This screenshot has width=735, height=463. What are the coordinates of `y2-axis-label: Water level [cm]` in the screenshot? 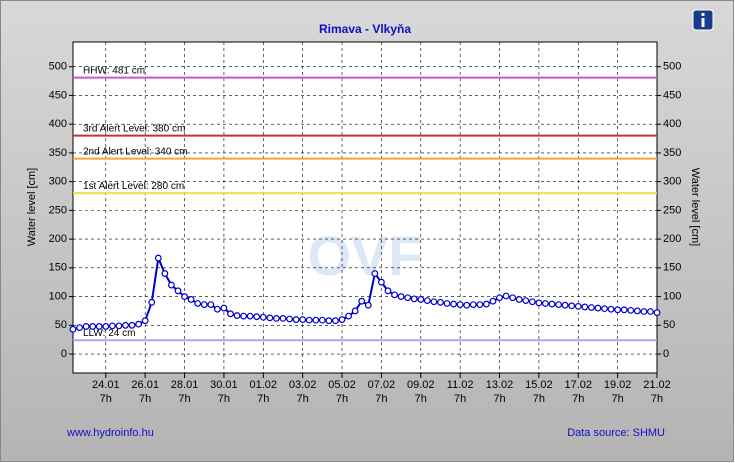 It's located at (695, 207).